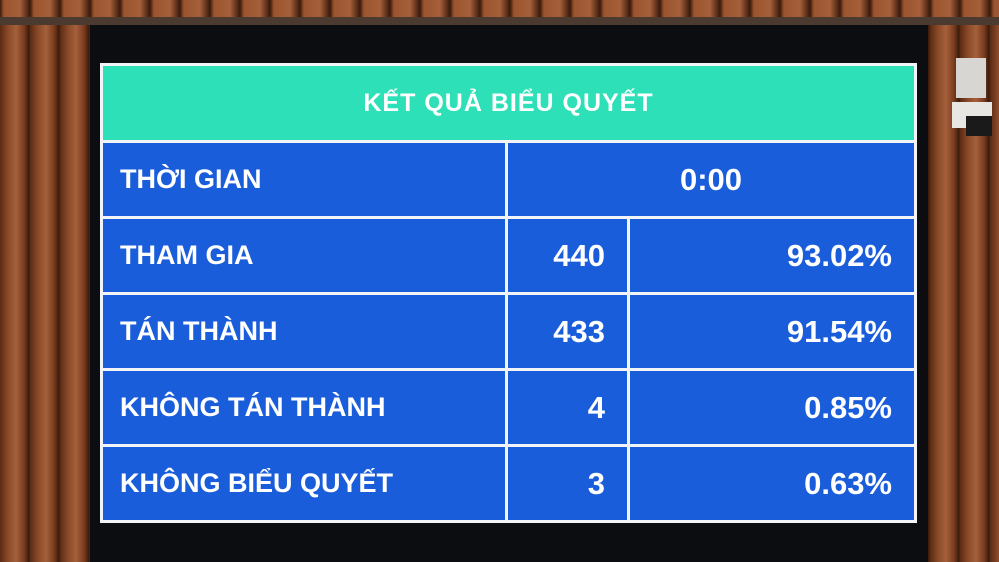 The image size is (999, 562). Describe the element at coordinates (567, 483) in the screenshot. I see `row-count: 3` at that location.